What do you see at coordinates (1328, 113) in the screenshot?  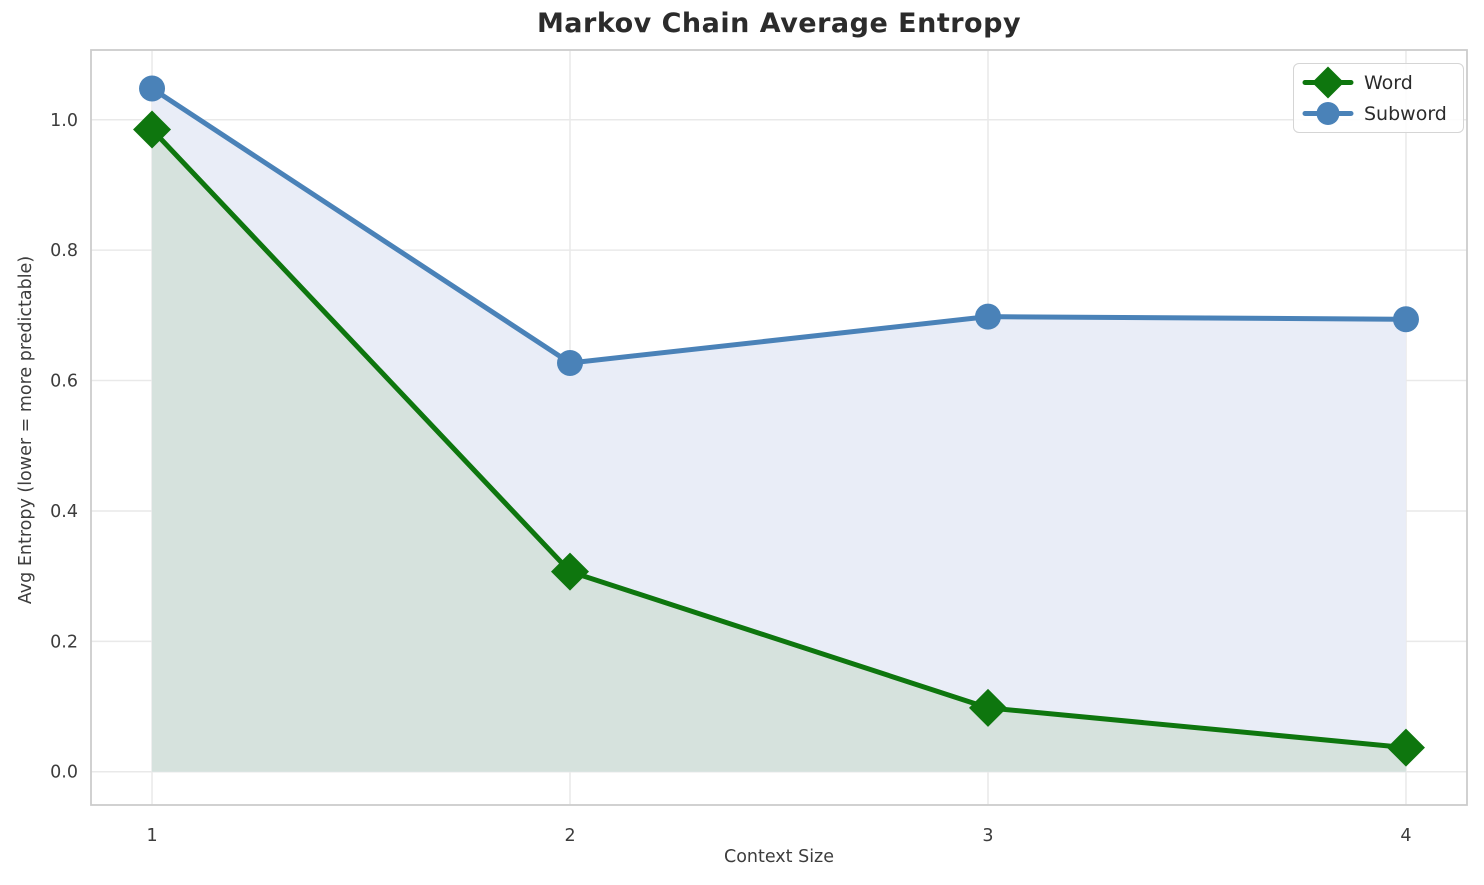 I see `subword-line-circle-marker-icon` at bounding box center [1328, 113].